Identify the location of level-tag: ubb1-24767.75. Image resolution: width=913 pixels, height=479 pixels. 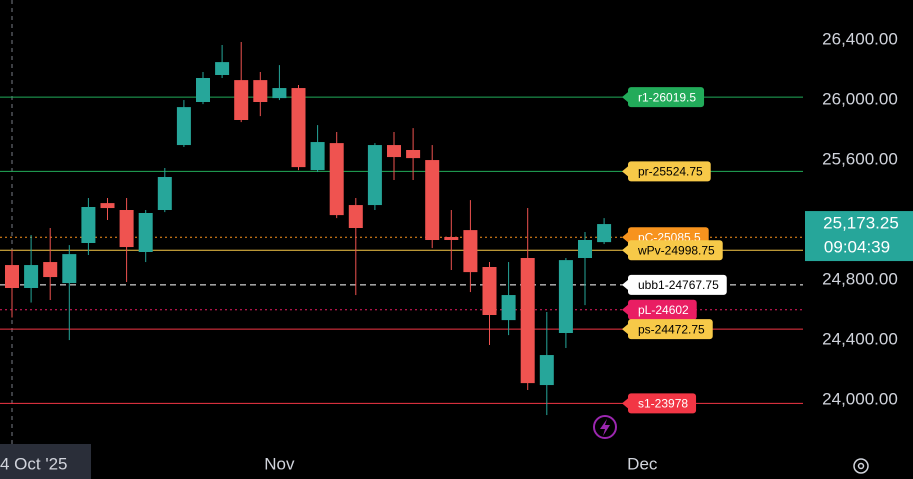
(674, 284).